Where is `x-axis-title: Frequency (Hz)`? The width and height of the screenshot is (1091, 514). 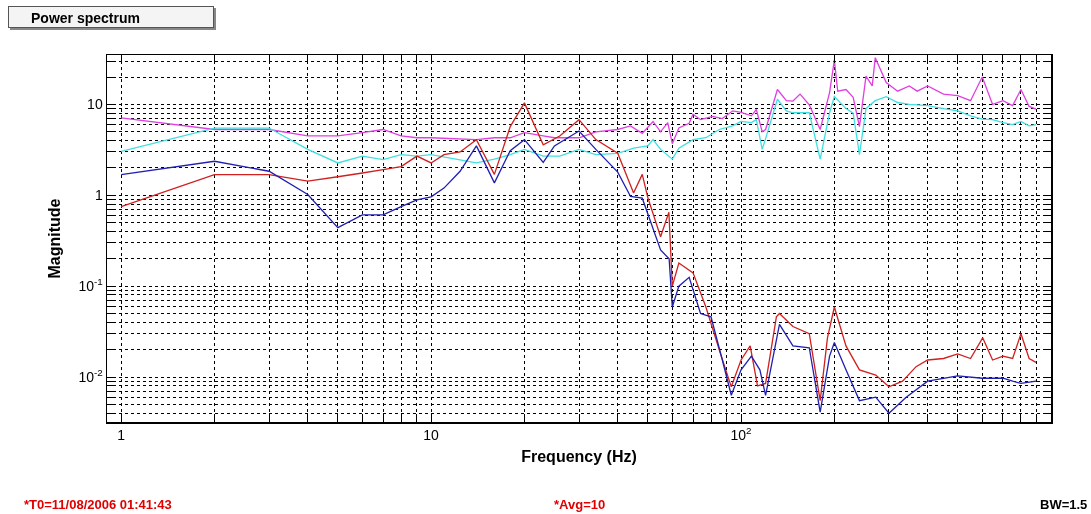
x-axis-title: Frequency (Hz) is located at coordinates (579, 456).